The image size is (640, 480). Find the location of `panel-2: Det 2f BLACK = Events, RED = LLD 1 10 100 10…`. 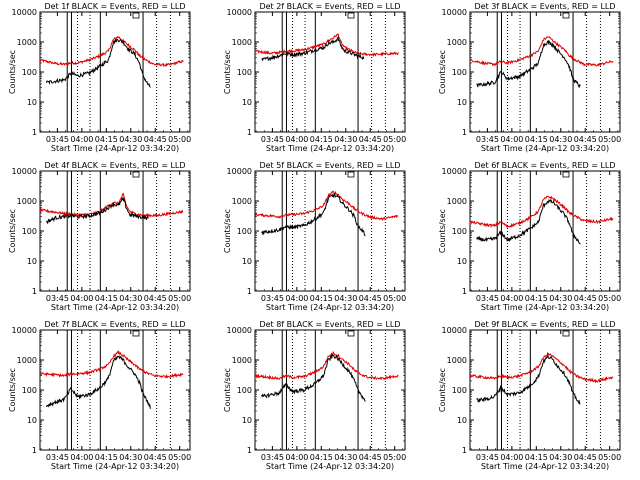

panel-2: Det 2f BLACK = Events, RED = LLD 1 10 100 10… is located at coordinates (314, 77).